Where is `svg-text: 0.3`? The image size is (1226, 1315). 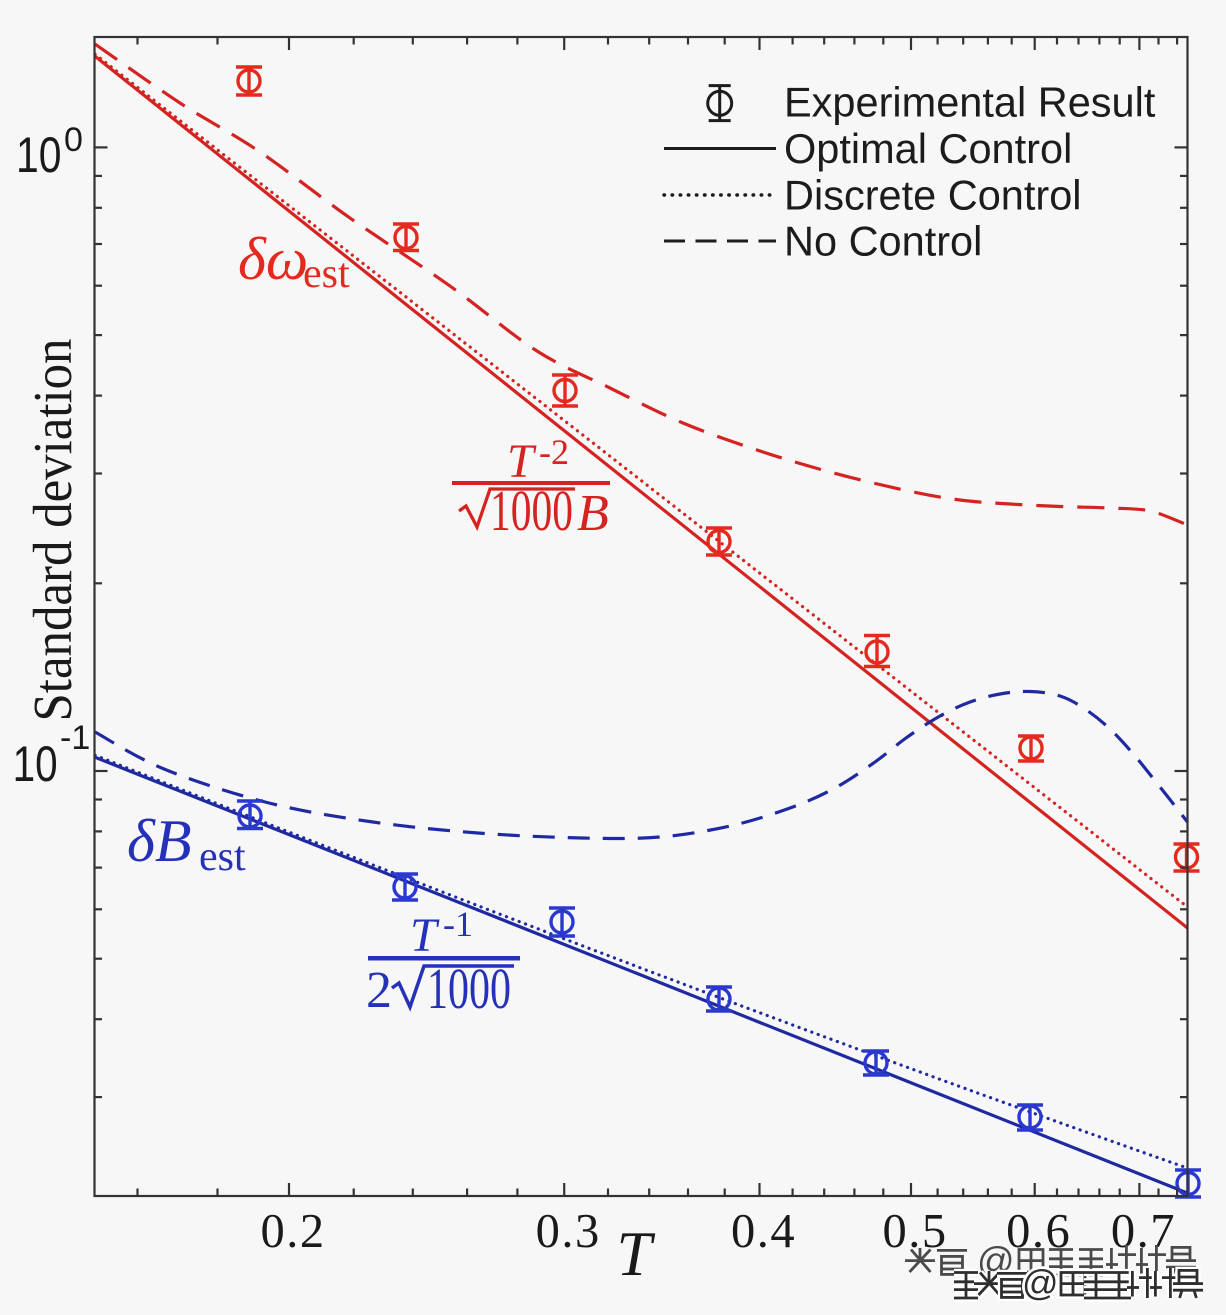
svg-text: 0.3 is located at coordinates (568, 1231).